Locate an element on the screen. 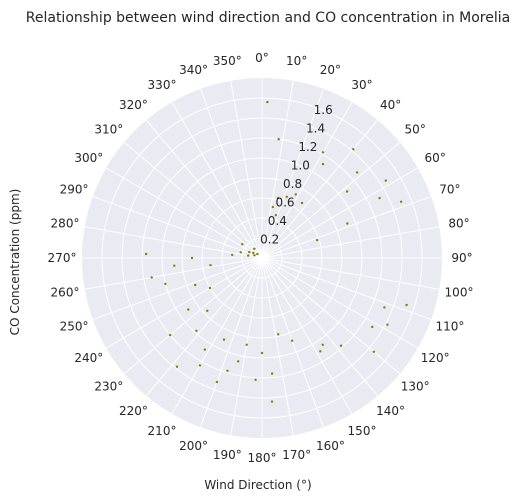  angle-tick-label: 170° is located at coordinates (296, 455).